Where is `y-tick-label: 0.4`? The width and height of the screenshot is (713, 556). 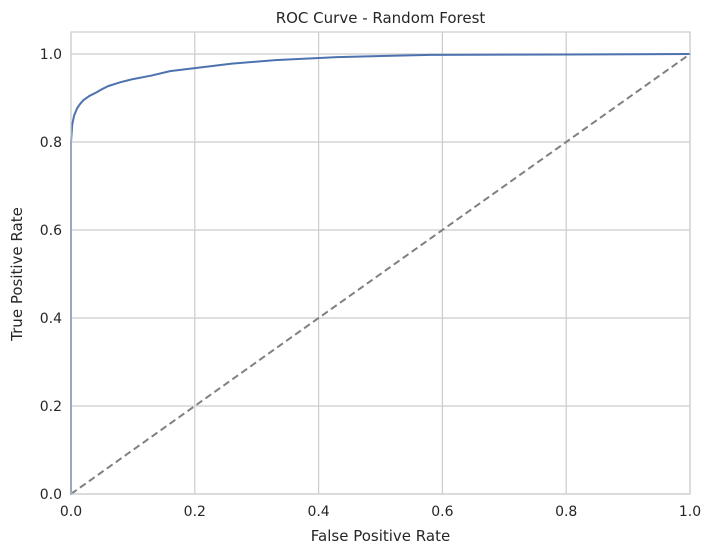
y-tick-label: 0.4 is located at coordinates (51, 319).